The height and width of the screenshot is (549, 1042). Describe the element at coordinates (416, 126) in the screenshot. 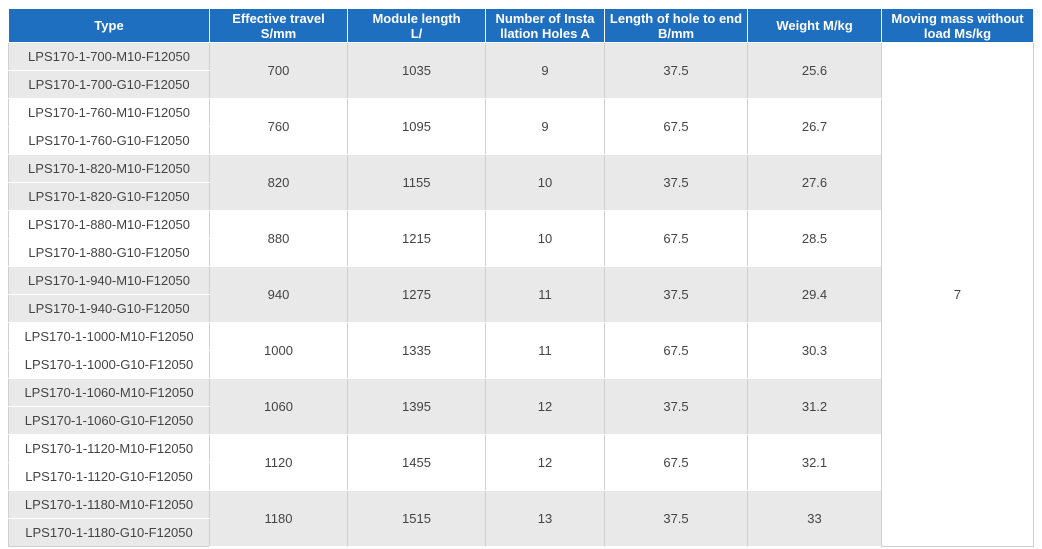

I see `module-length-cell: 1095` at that location.